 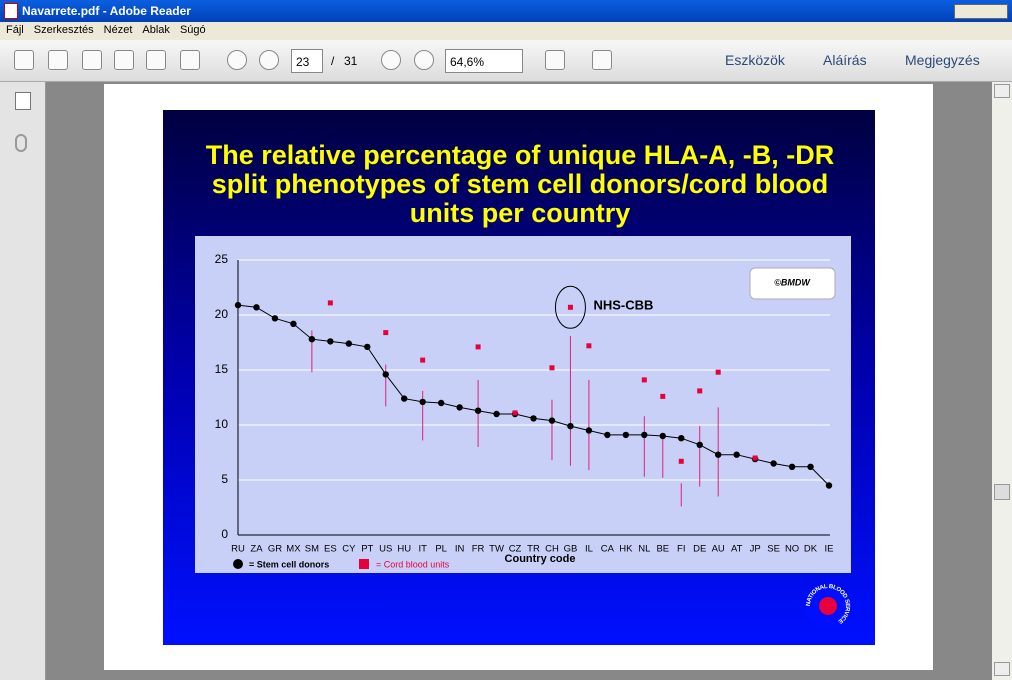 I want to click on menu-item: Nézet, so click(x=118, y=30).